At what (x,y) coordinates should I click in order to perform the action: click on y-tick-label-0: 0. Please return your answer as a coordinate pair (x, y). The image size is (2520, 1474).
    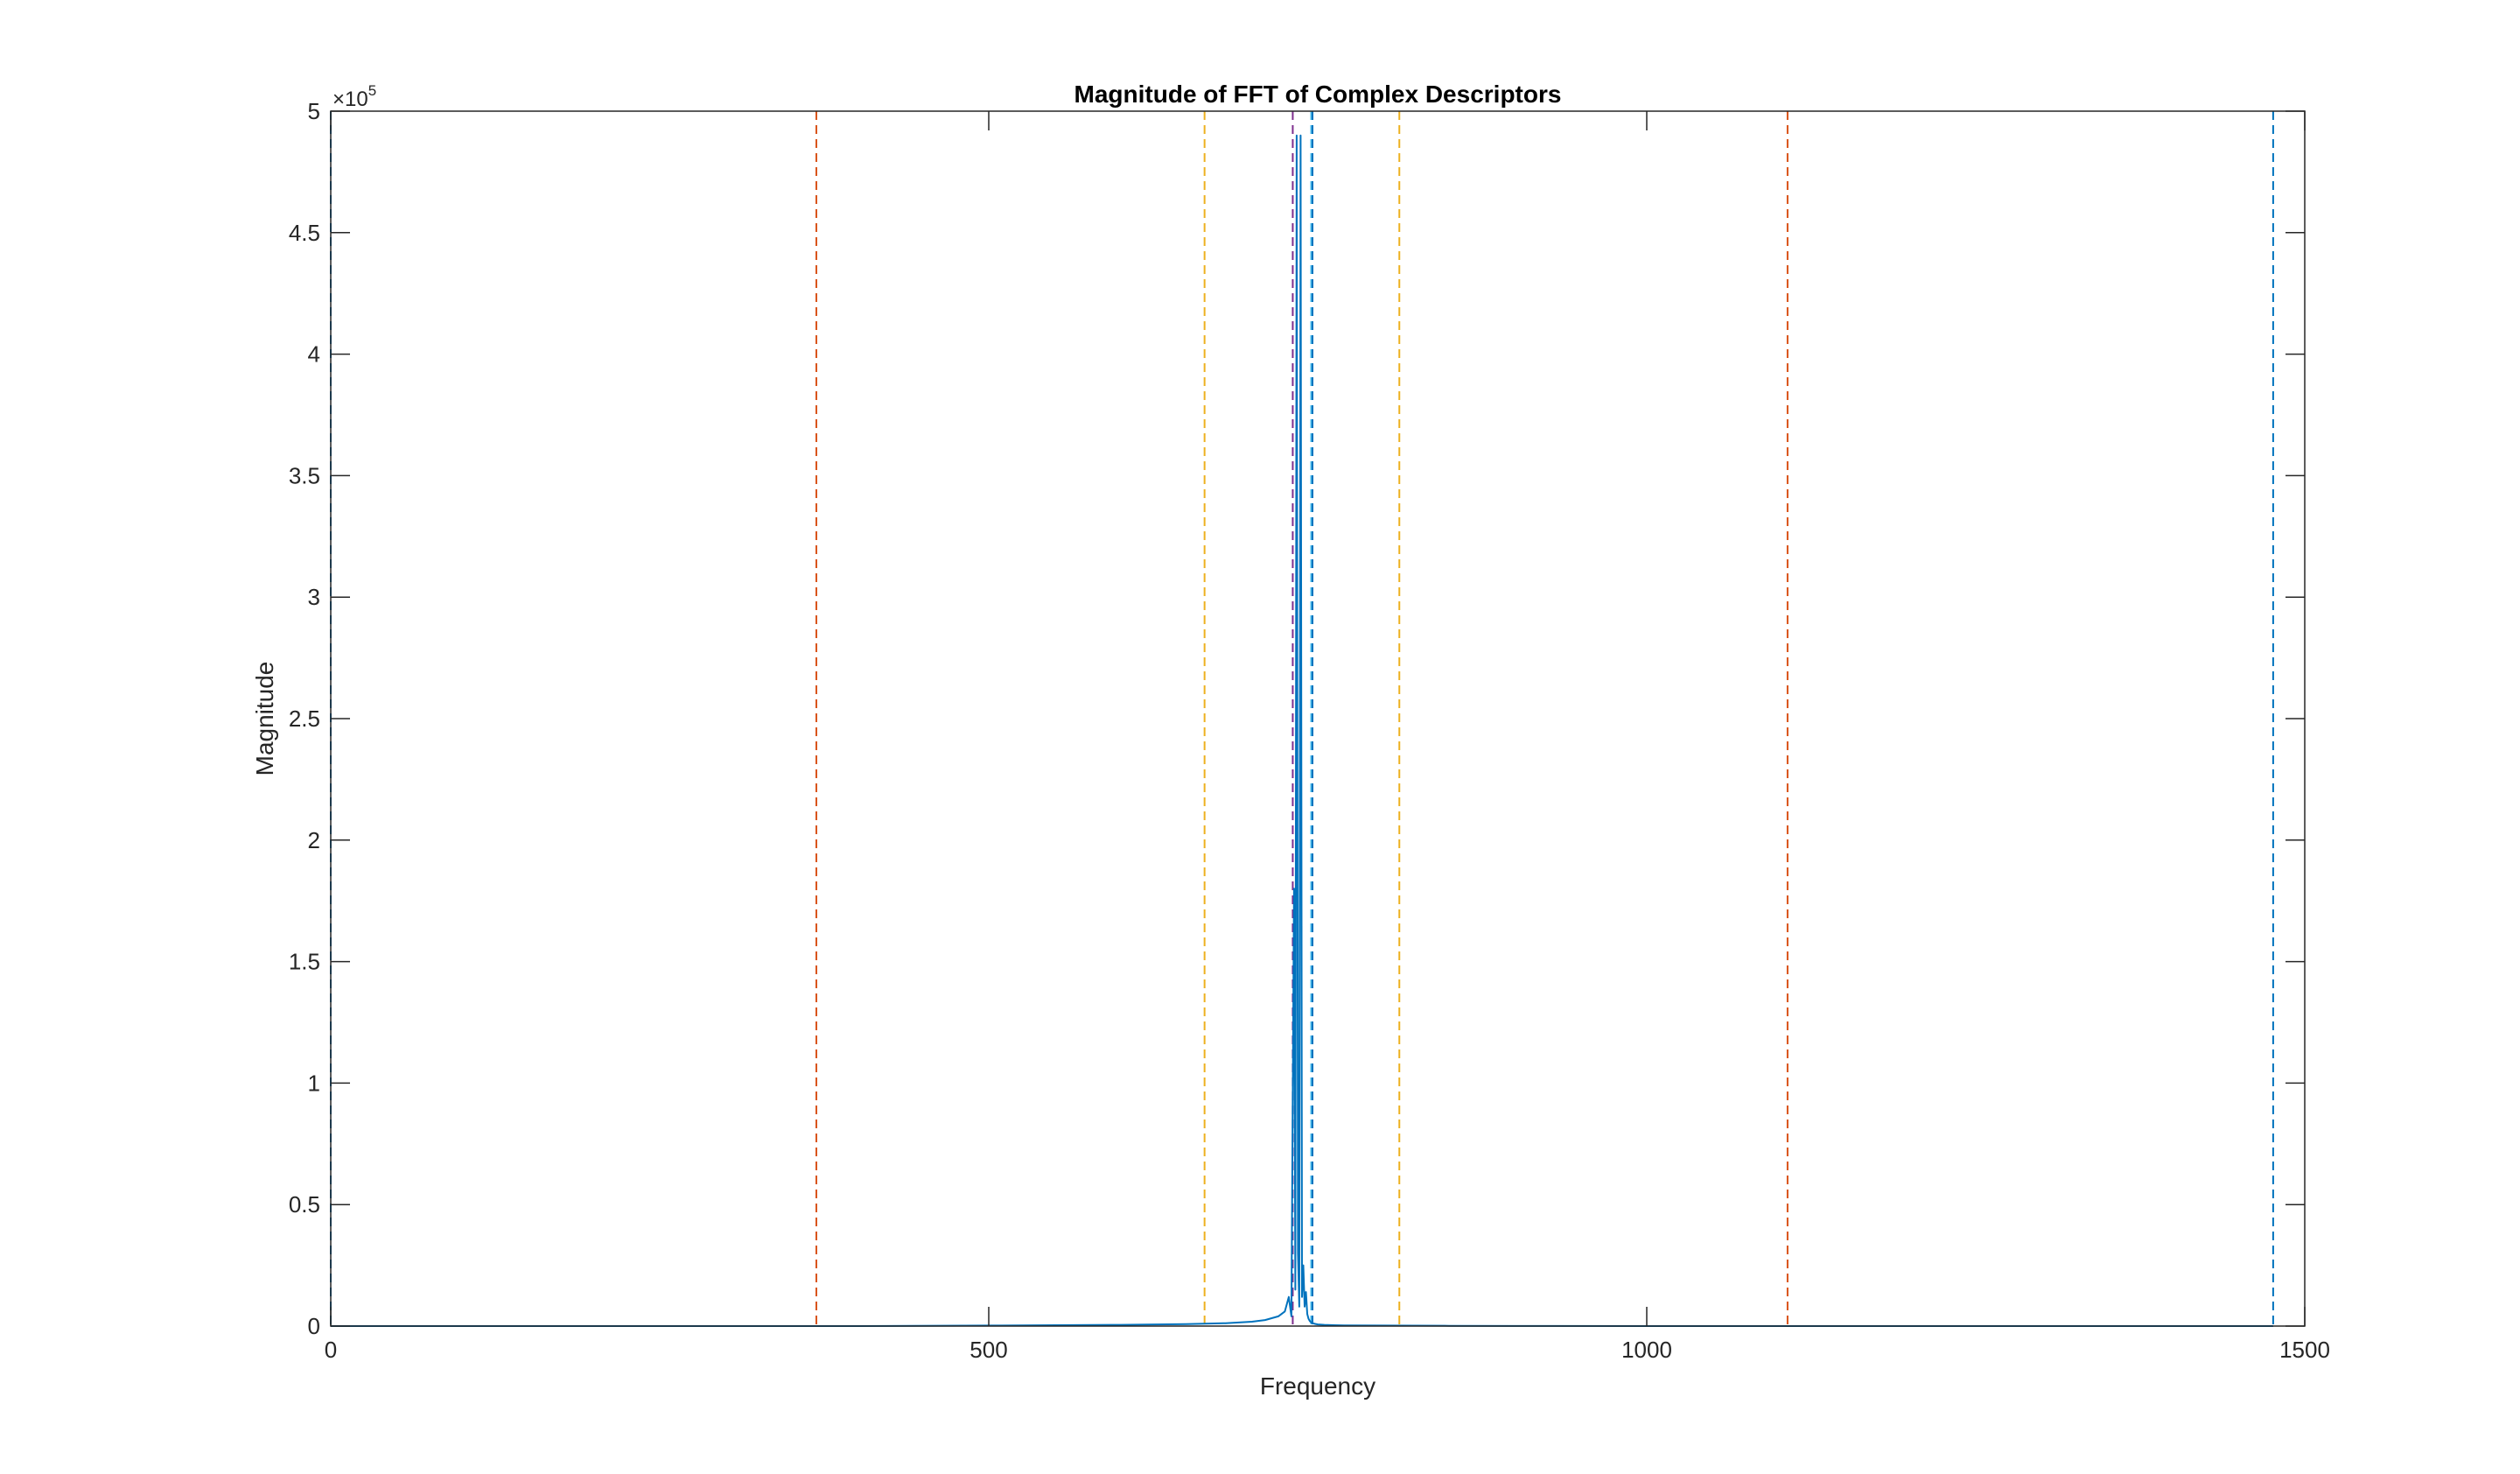
    Looking at the image, I should click on (314, 1326).